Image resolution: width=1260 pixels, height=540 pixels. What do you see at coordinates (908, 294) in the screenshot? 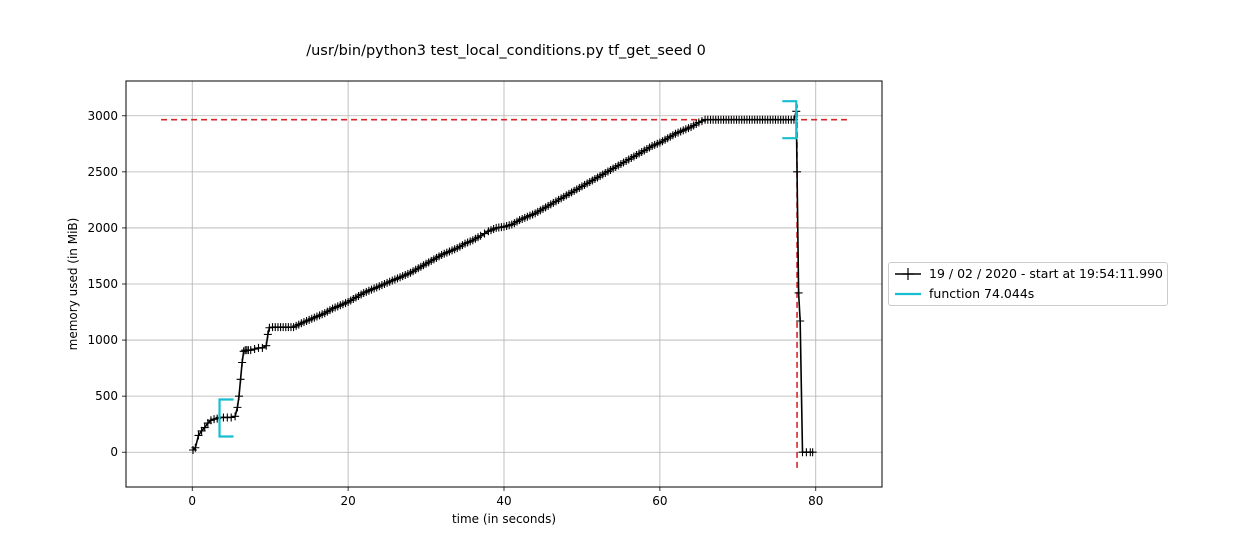
I see `legend-line-icon` at bounding box center [908, 294].